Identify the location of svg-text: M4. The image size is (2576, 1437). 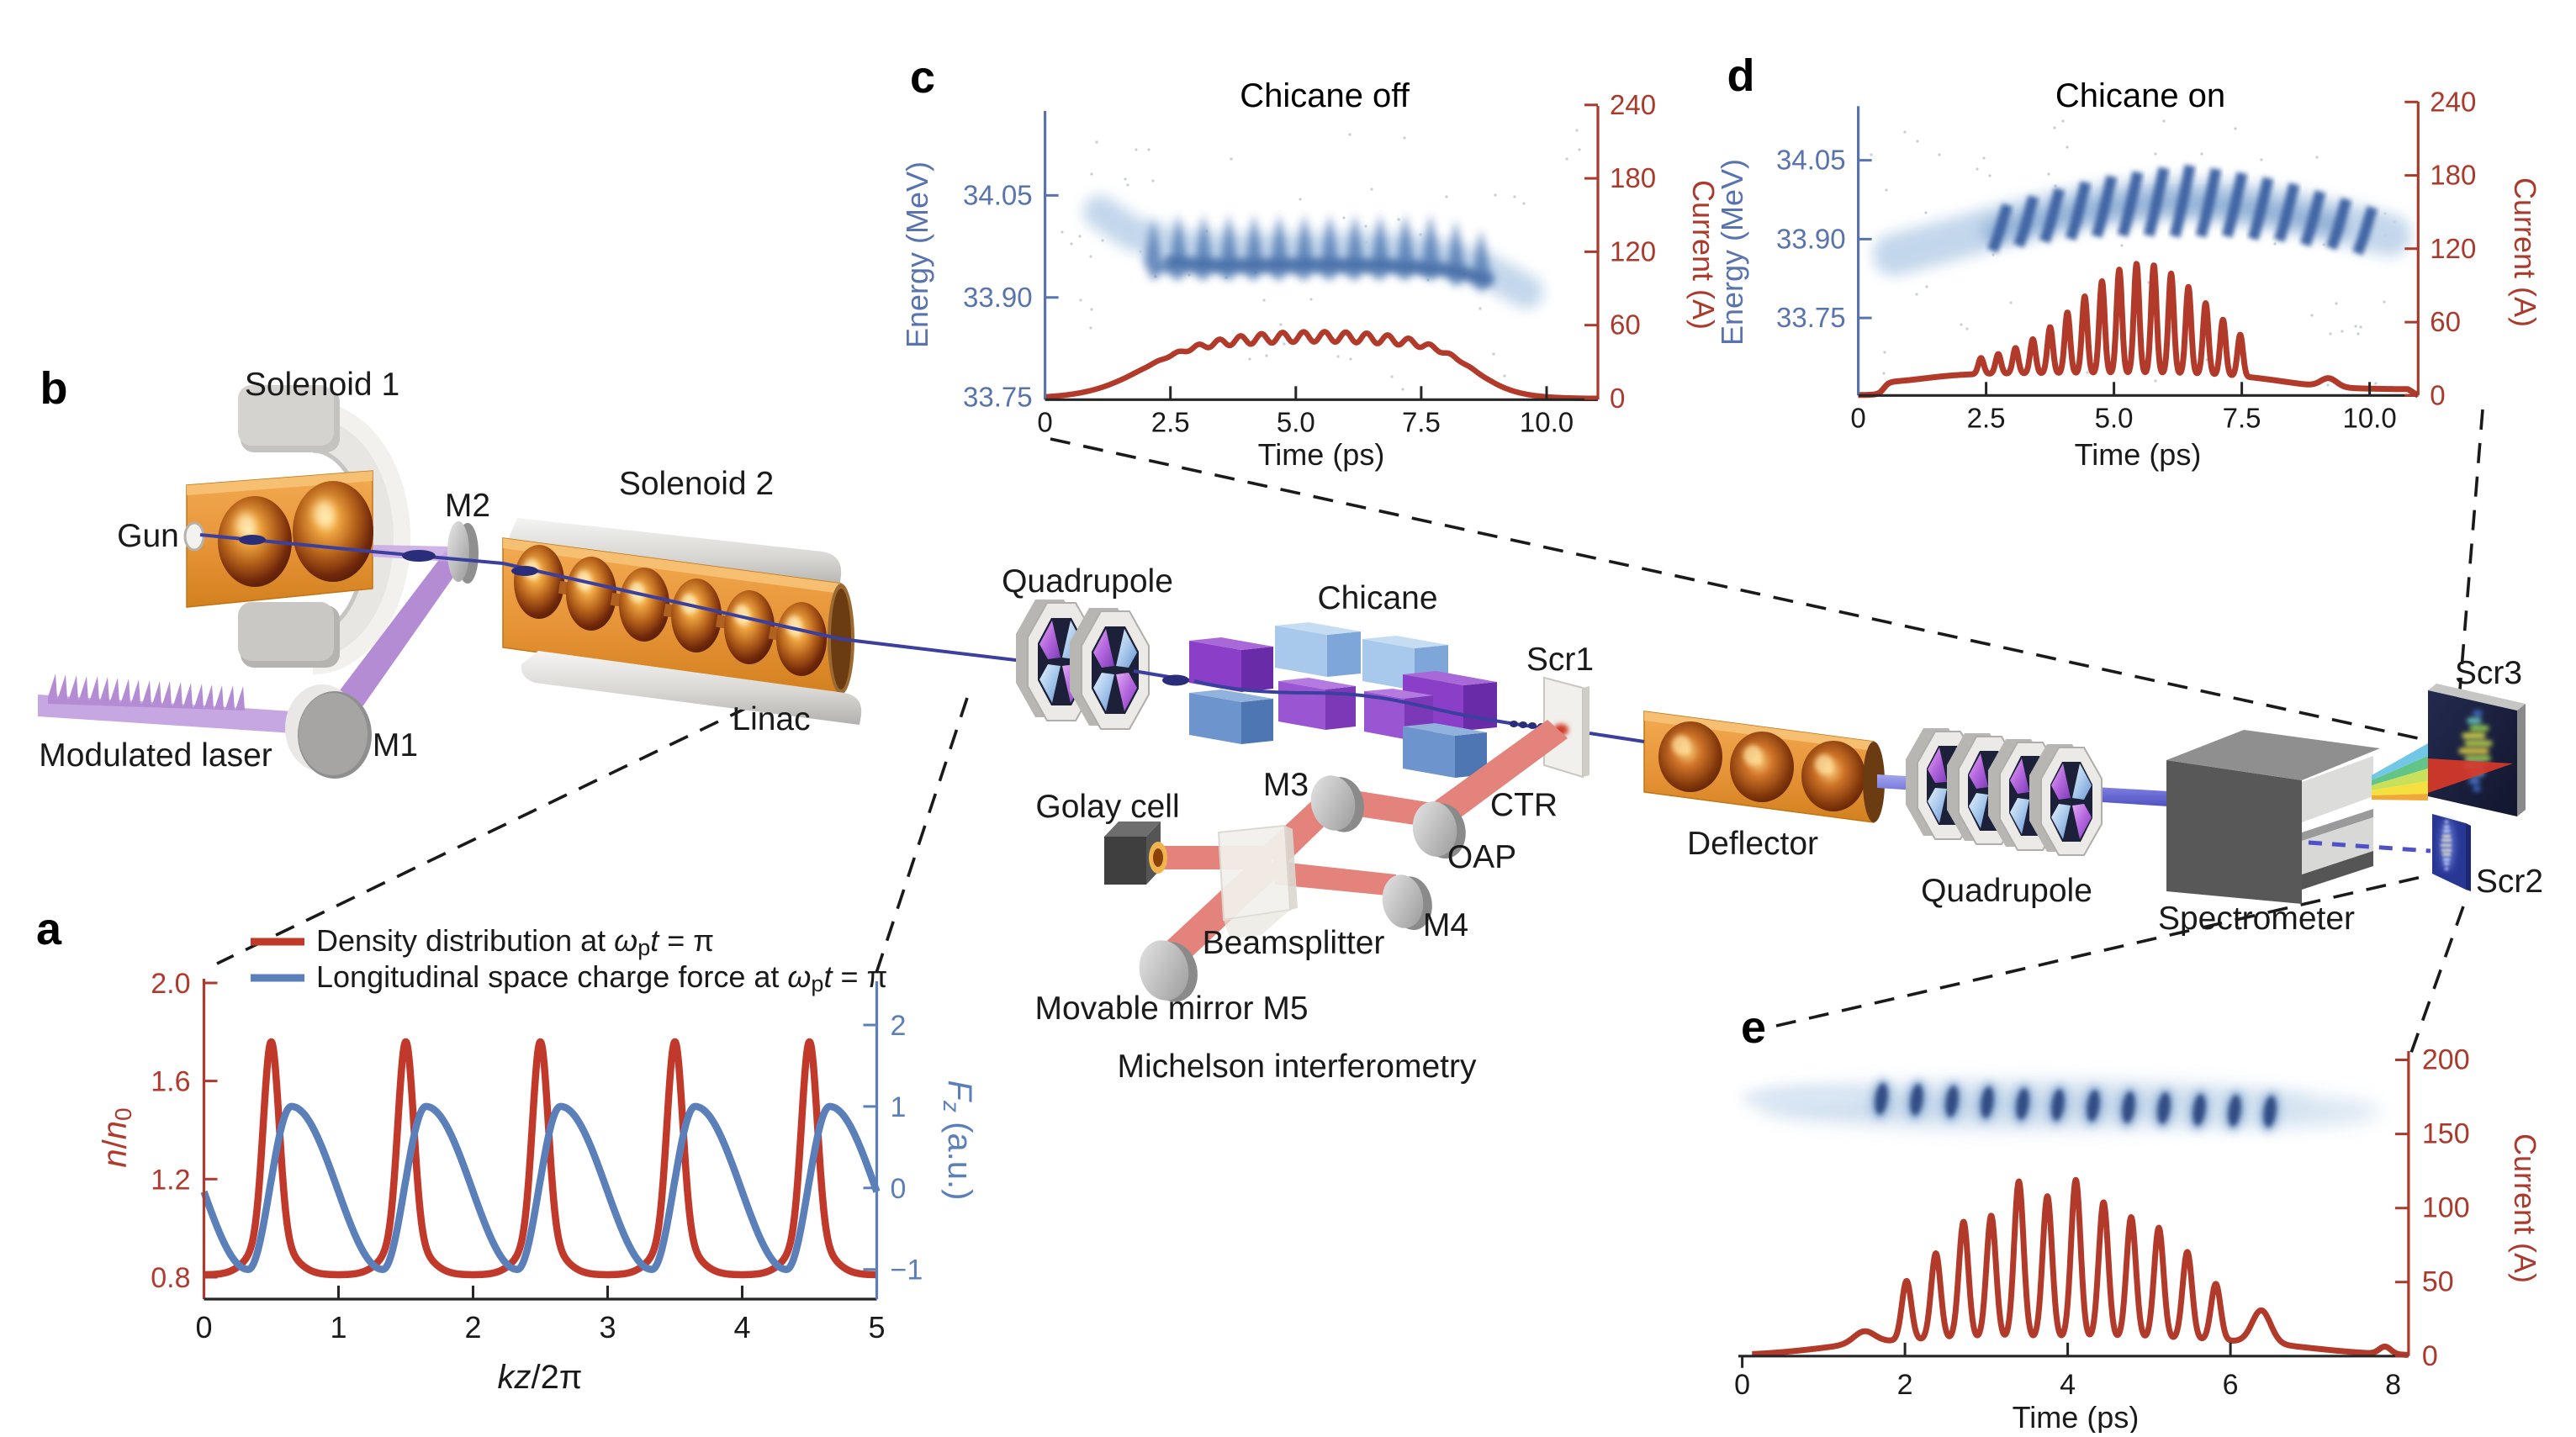
(1445, 925).